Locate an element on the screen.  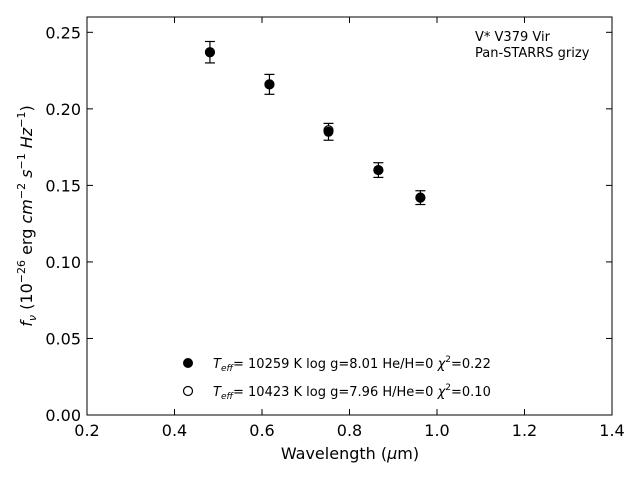
x-tick-label: 1.4 is located at coordinates (611, 430).